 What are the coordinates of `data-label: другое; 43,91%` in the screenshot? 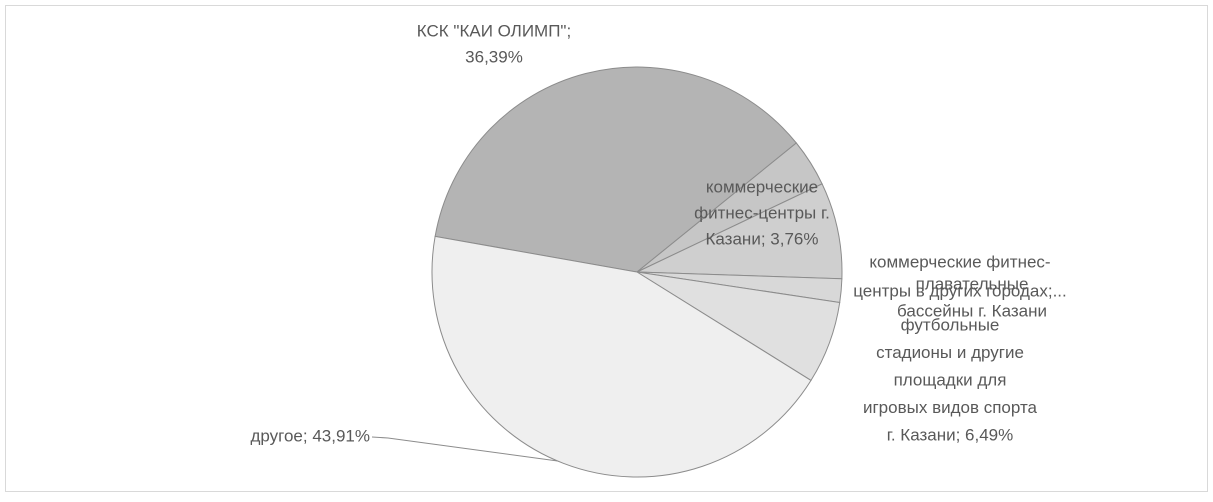 It's located at (310, 435).